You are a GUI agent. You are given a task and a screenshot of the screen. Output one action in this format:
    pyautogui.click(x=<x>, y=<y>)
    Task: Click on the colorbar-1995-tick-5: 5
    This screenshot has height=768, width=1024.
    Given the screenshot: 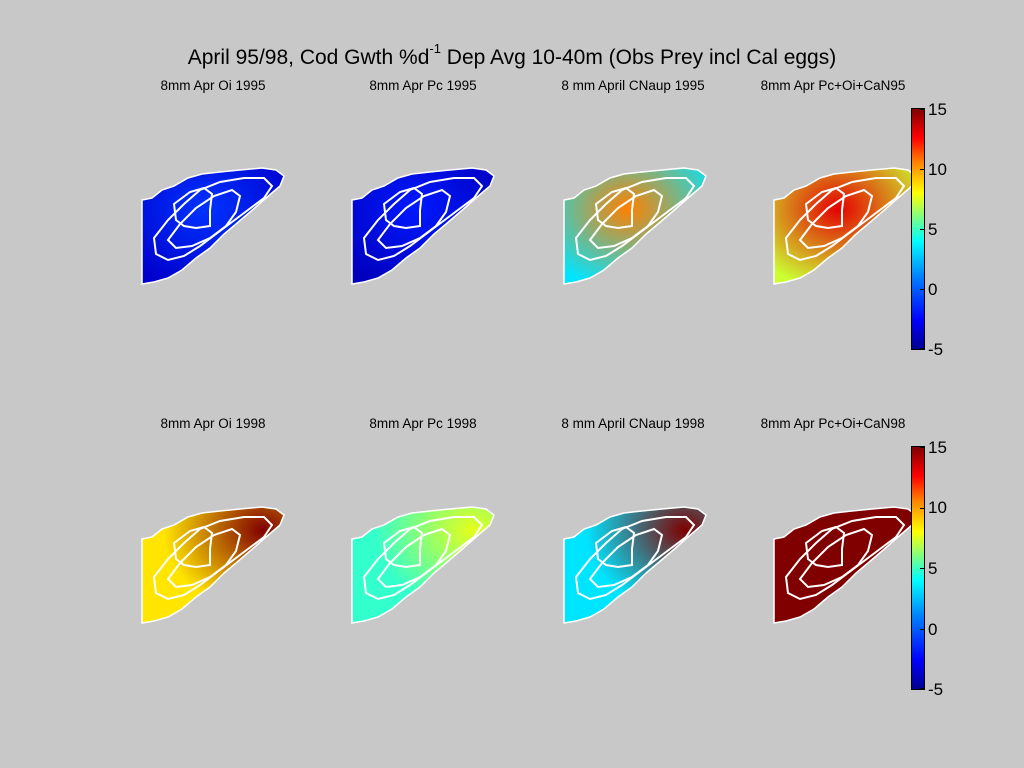 What is the action you would take?
    pyautogui.click(x=933, y=229)
    